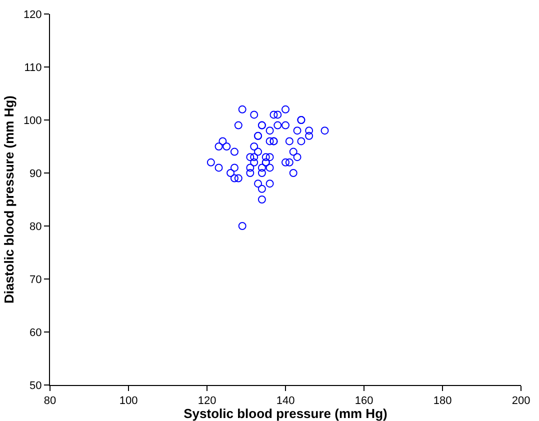 The width and height of the screenshot is (539, 421). Describe the element at coordinates (32, 14) in the screenshot. I see `y-tick-label: 120` at that location.